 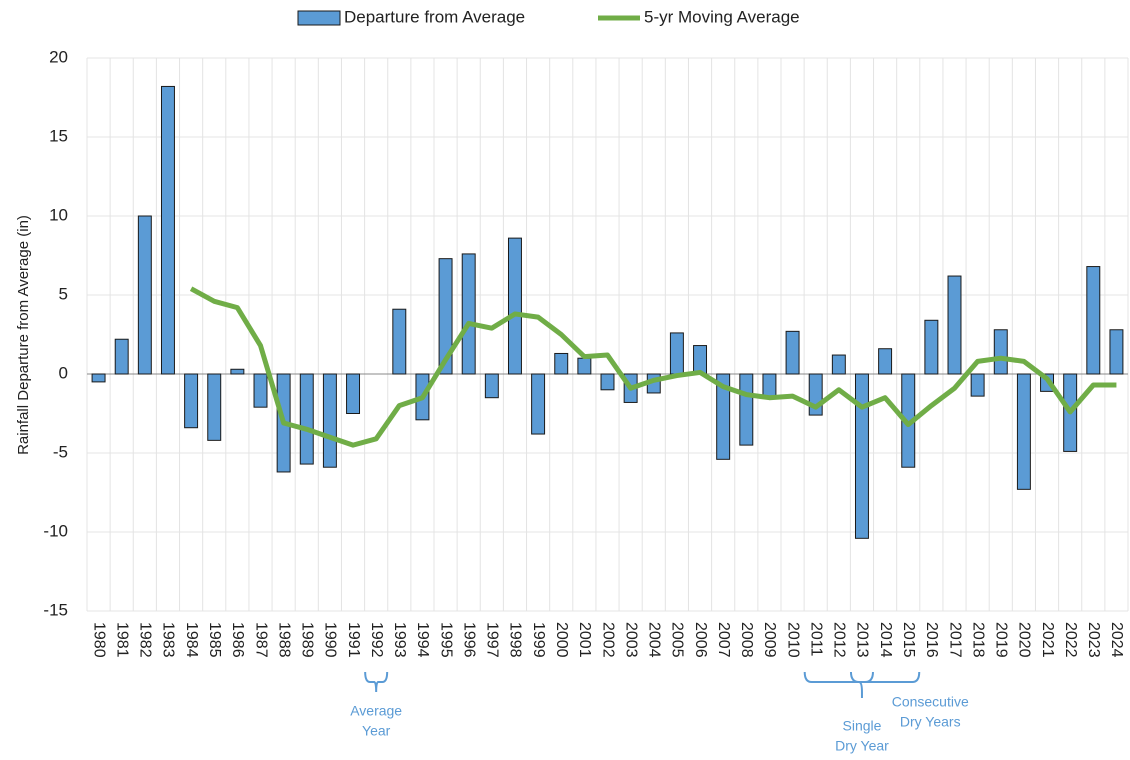 I want to click on y-tick-label: 5, so click(x=63, y=293).